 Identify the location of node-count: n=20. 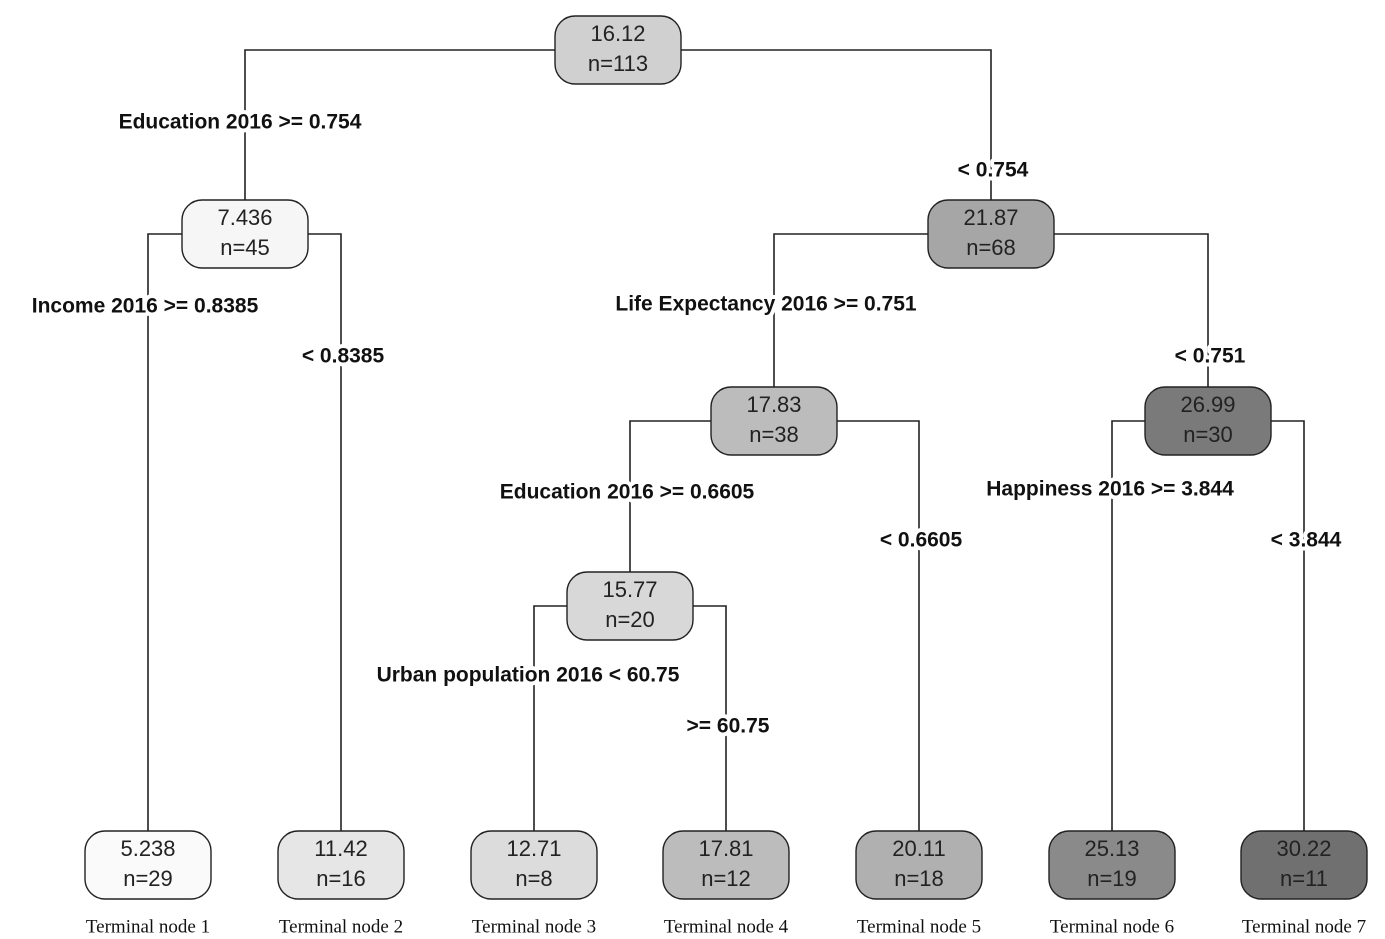
(630, 619).